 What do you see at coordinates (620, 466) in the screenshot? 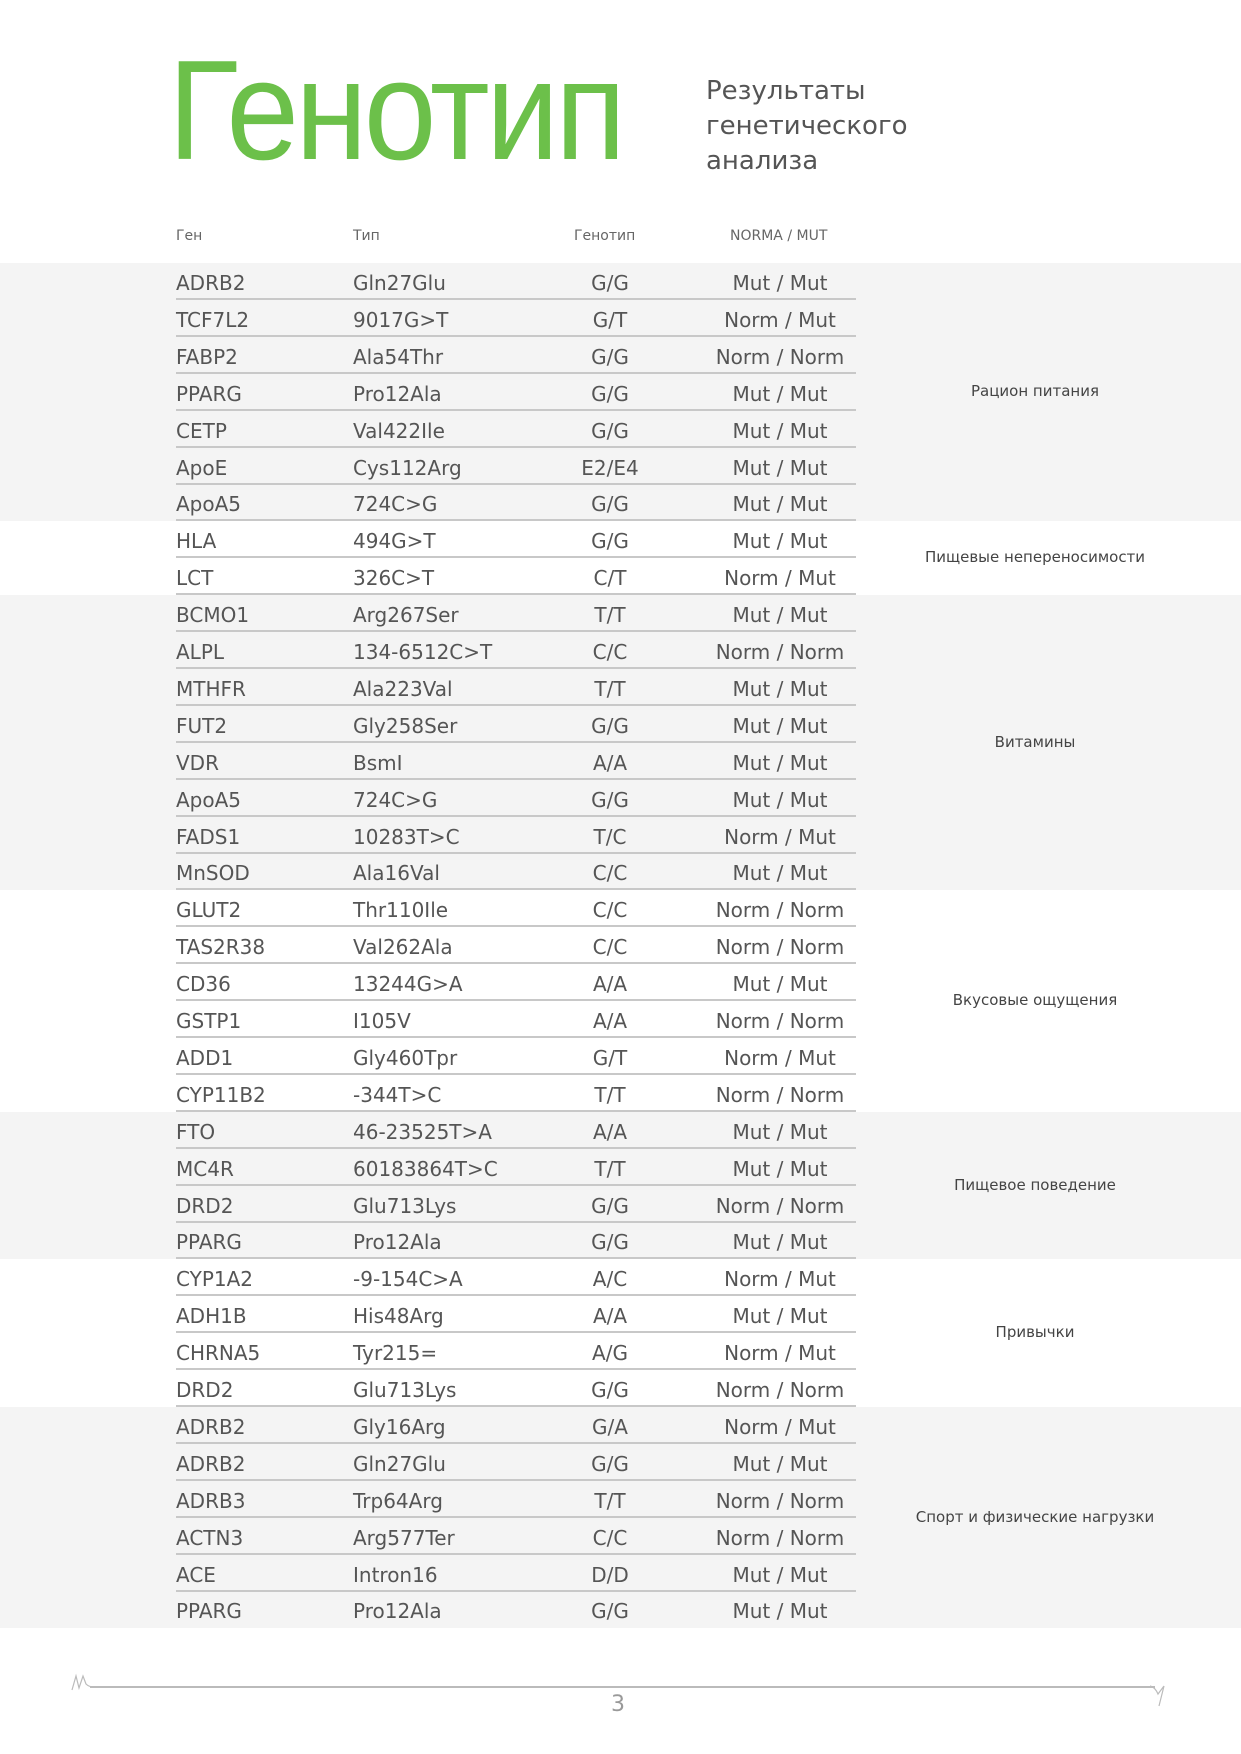
I see `table-row: ApoE Cys112Arg E2/E4 Mut / Mut` at bounding box center [620, 466].